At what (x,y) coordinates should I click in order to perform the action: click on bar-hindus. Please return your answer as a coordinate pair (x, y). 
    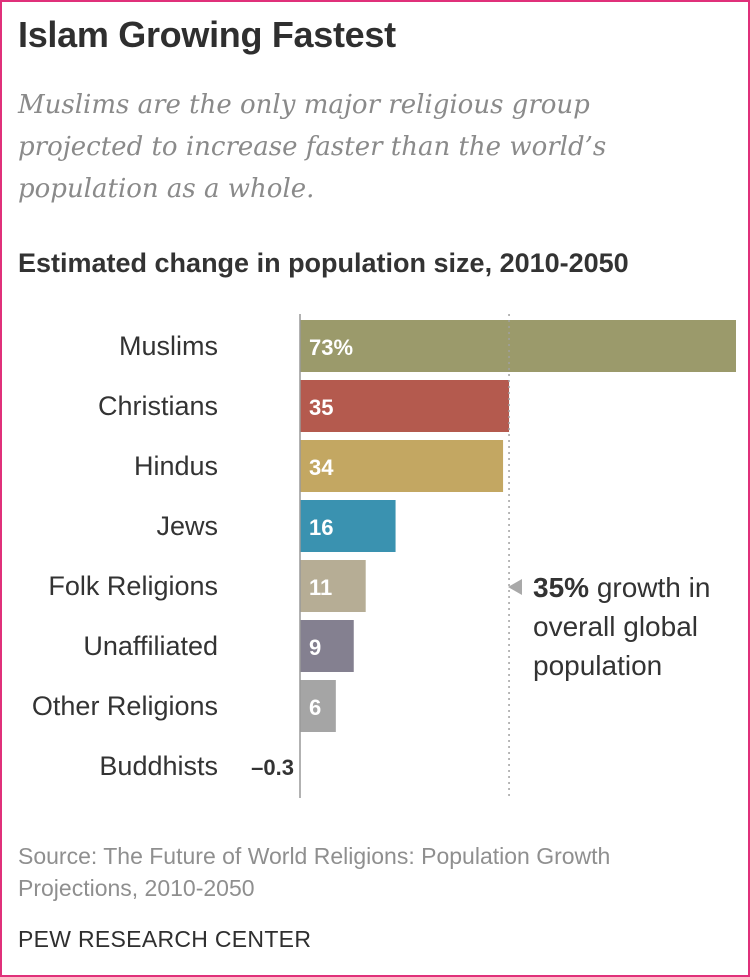
    Looking at the image, I should click on (402, 466).